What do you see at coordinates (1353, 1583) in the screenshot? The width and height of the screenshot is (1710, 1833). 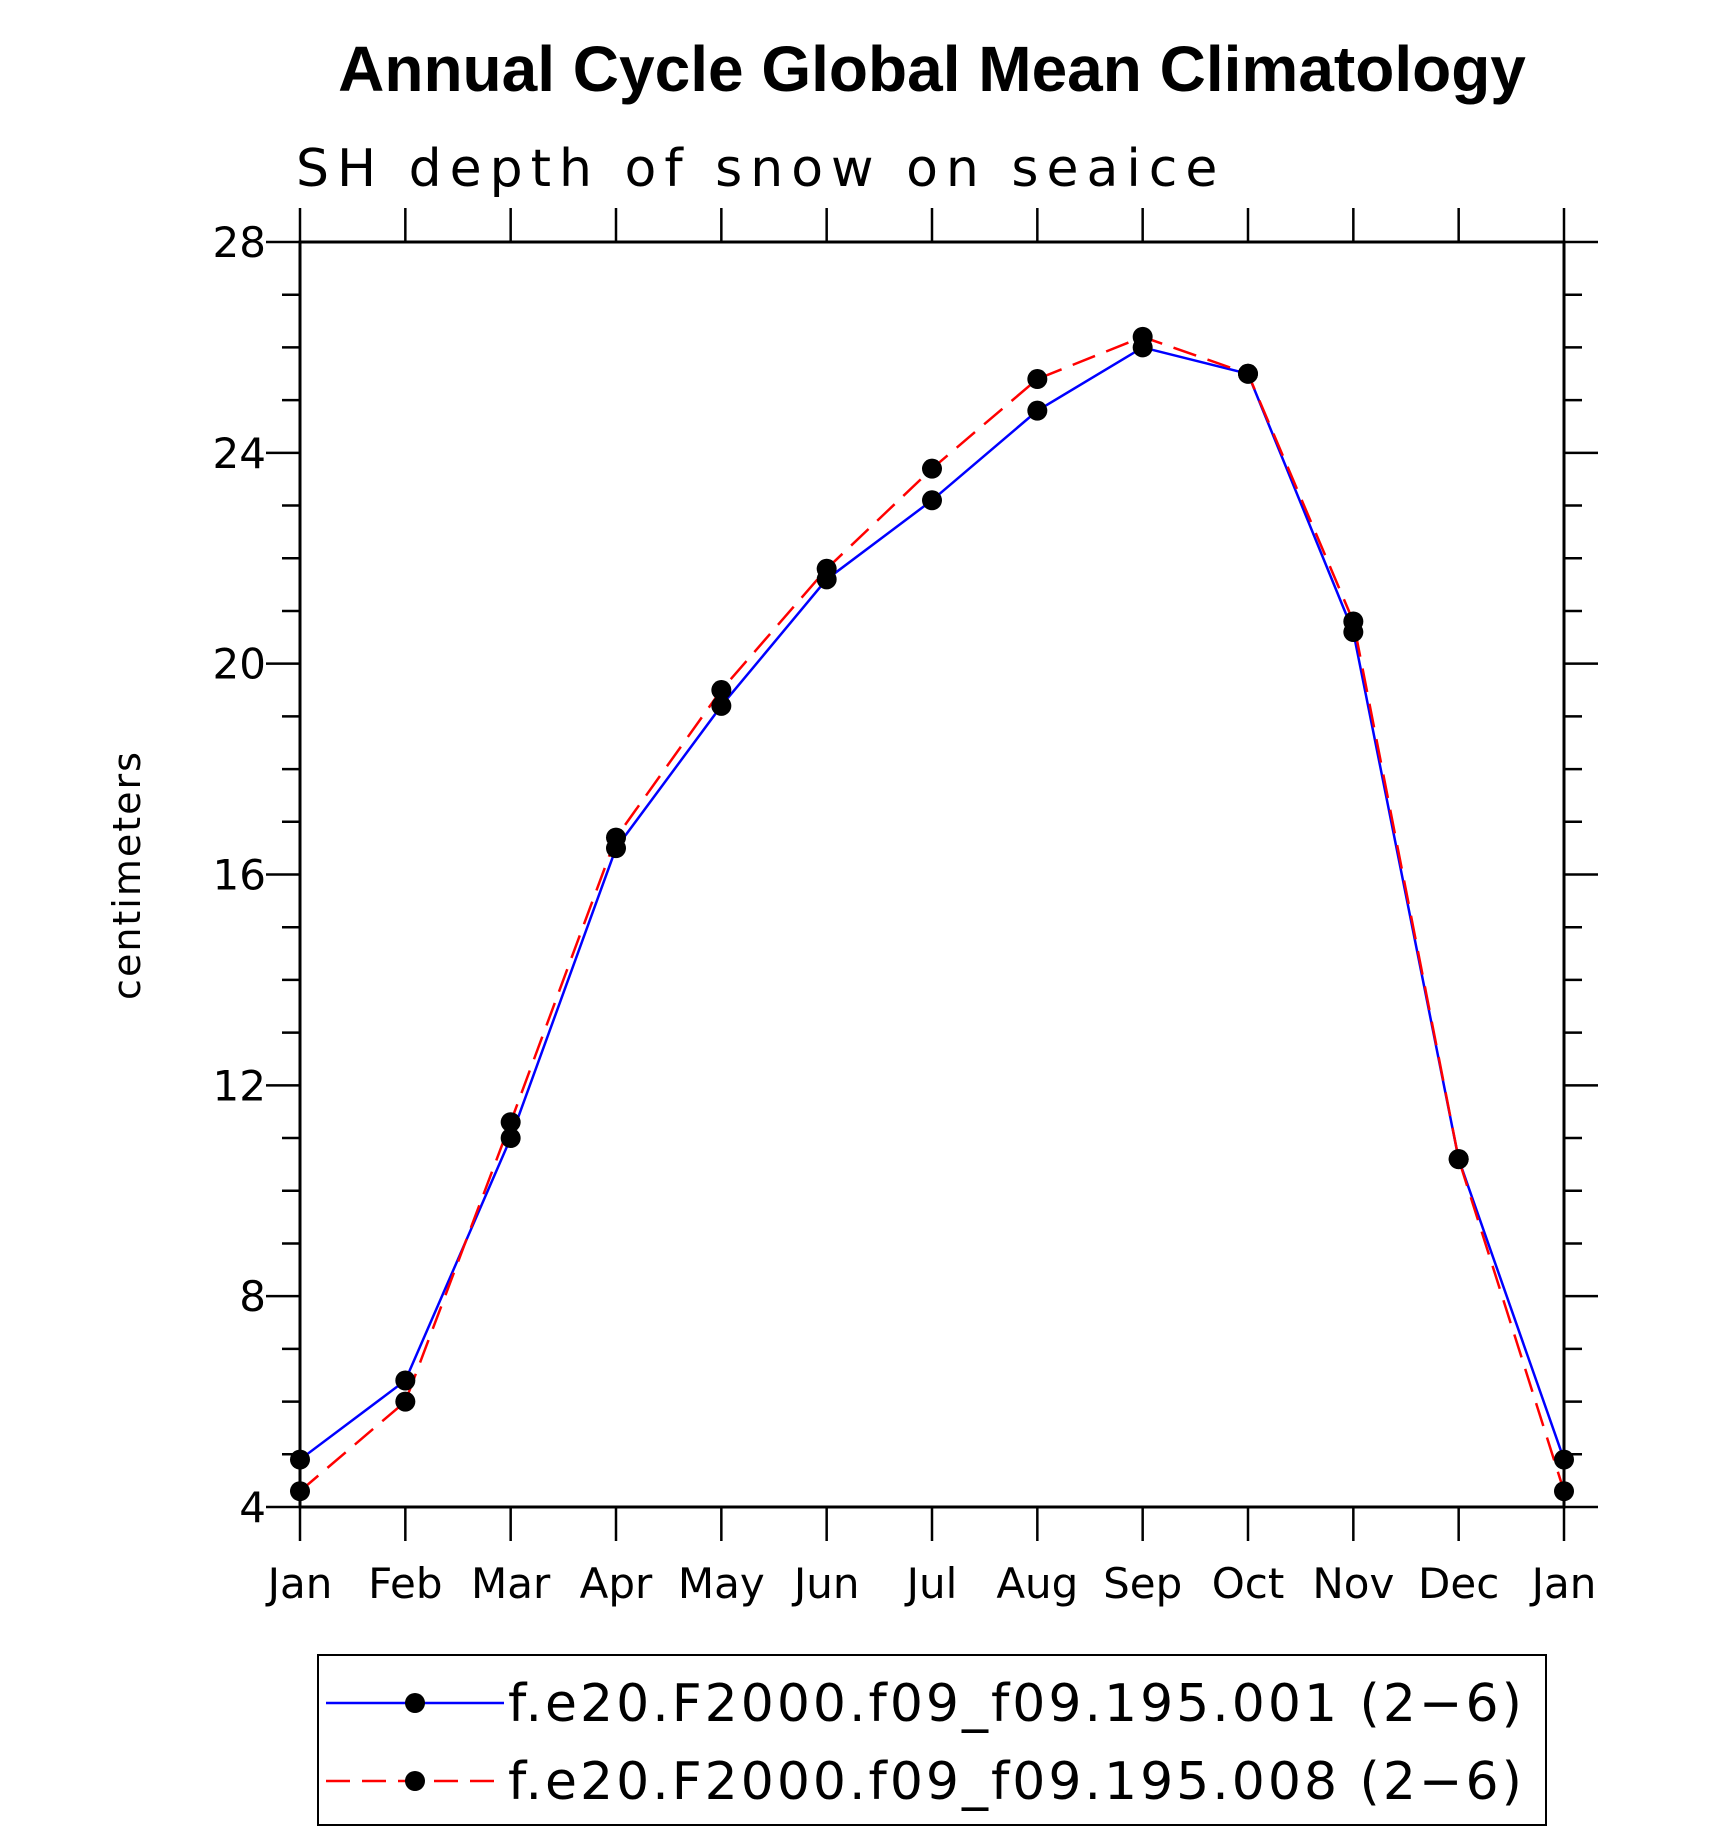 I see `x-tick-label: Nov` at bounding box center [1353, 1583].